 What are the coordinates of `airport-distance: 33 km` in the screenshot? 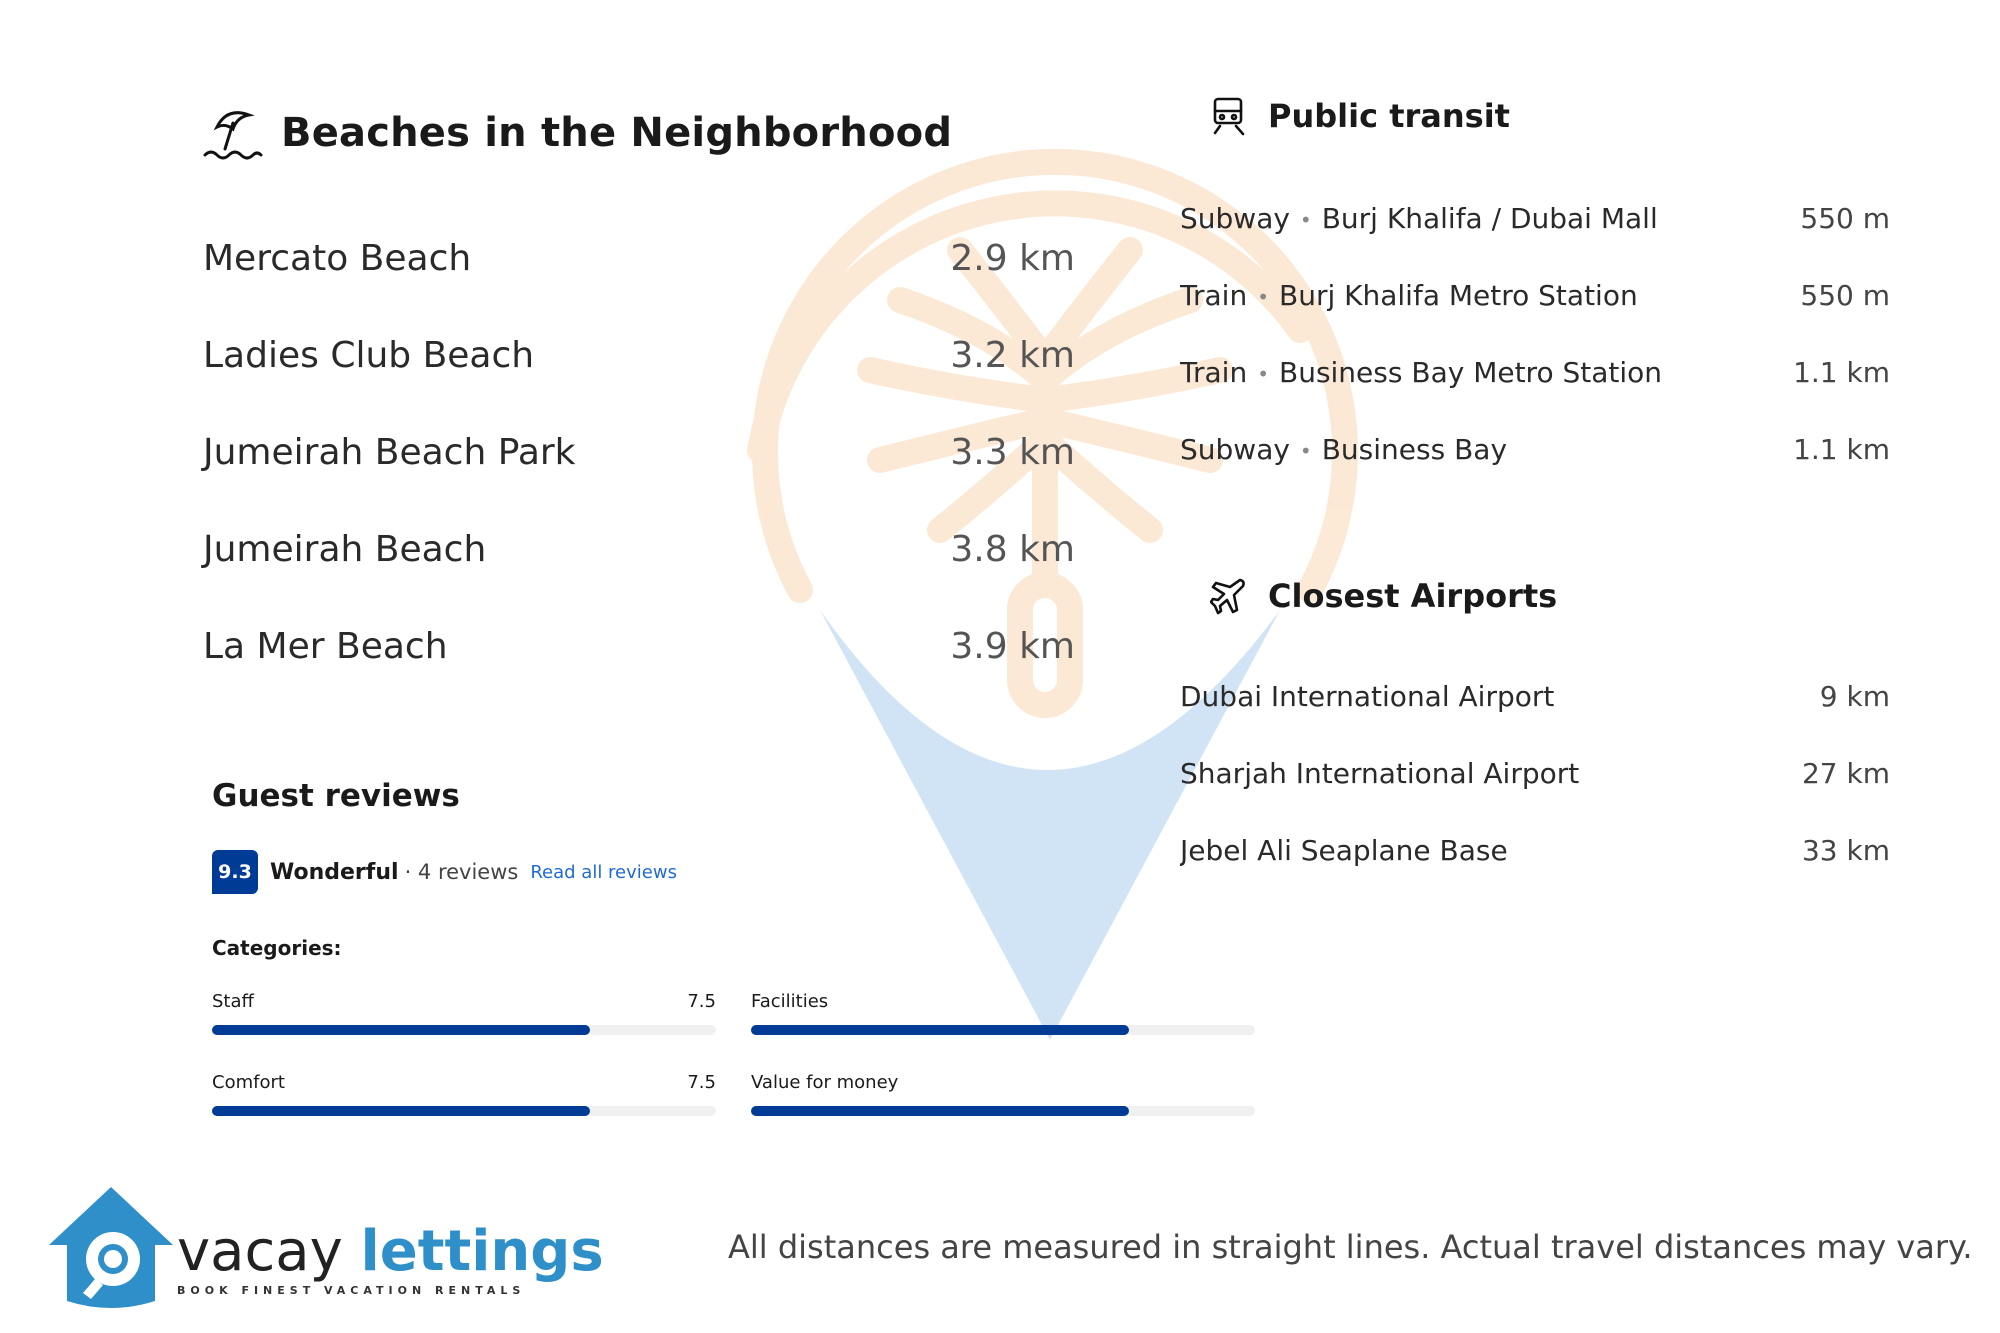 It's located at (1845, 850).